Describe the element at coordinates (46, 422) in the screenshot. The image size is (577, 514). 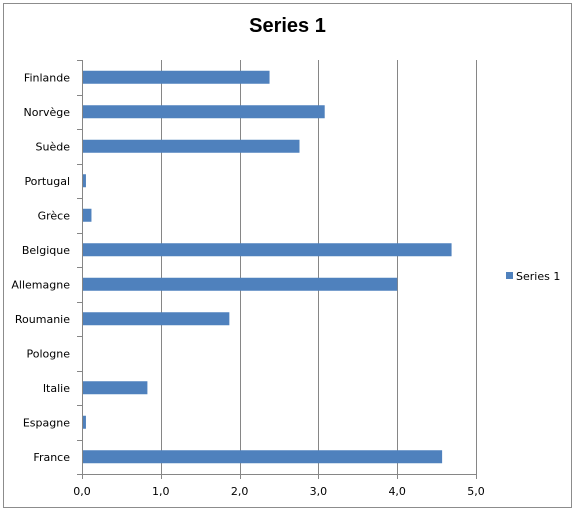
I see `category-label: Espagne` at that location.